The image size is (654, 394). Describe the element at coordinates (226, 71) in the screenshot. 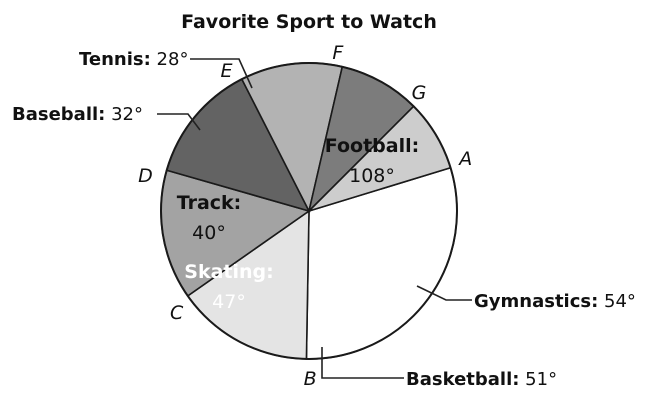

I see `point-label-e: E` at that location.